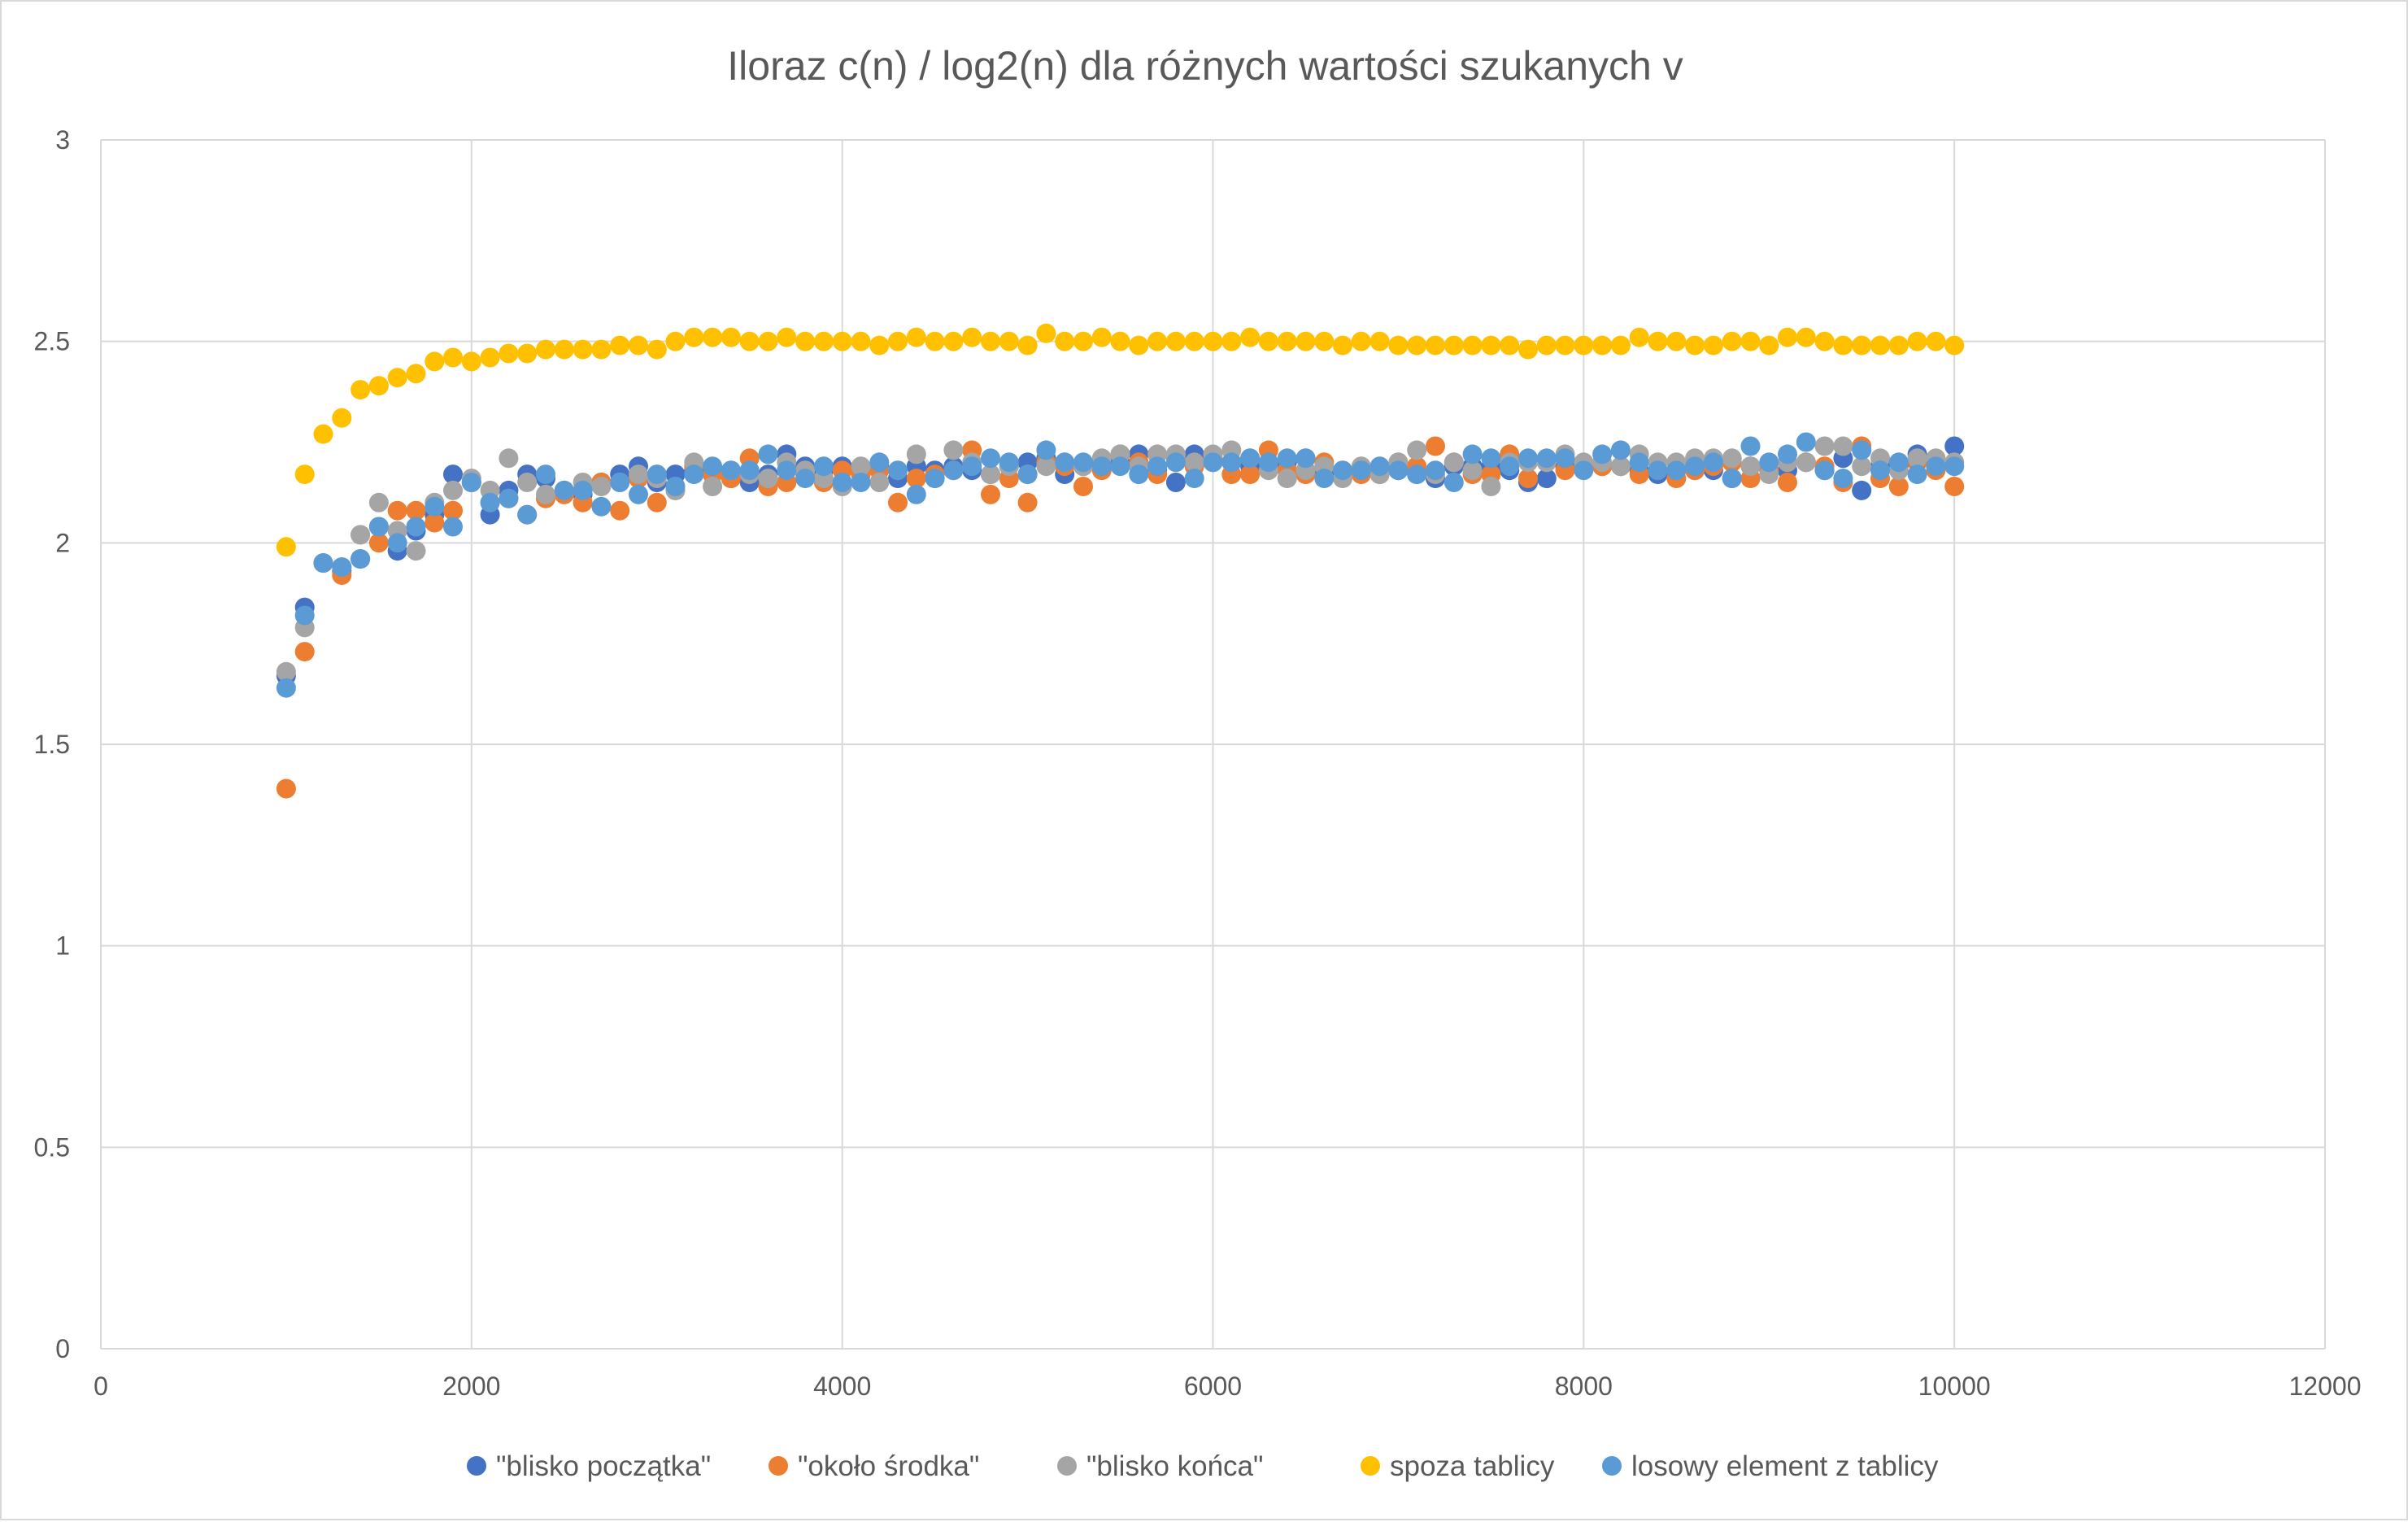 The height and width of the screenshot is (1522, 2408). What do you see at coordinates (52, 341) in the screenshot?
I see `y-tick-label: 2.5` at bounding box center [52, 341].